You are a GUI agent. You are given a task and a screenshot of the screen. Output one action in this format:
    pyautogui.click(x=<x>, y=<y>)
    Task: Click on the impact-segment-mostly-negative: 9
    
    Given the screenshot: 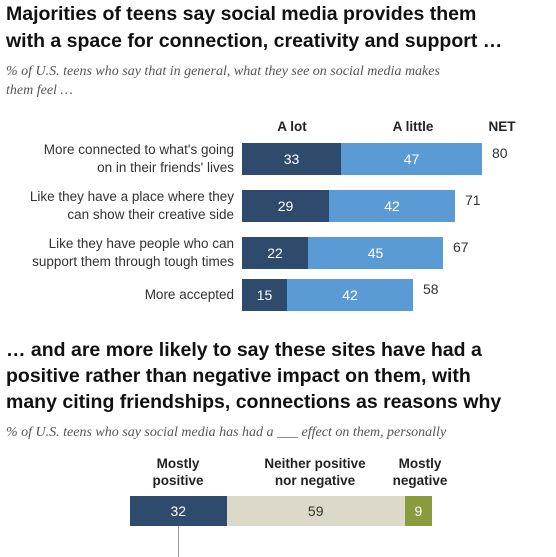 What is the action you would take?
    pyautogui.click(x=418, y=511)
    